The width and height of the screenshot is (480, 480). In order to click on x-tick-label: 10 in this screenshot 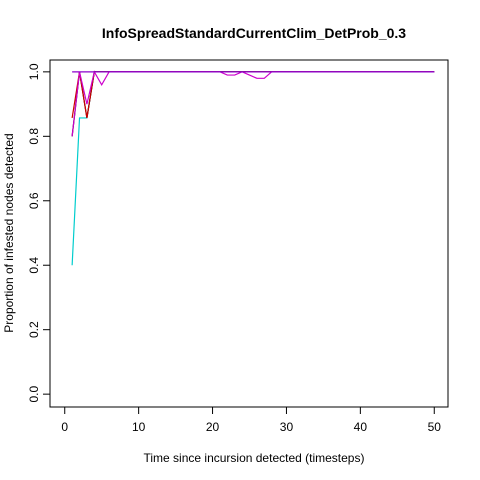, I will do `click(139, 427)`.